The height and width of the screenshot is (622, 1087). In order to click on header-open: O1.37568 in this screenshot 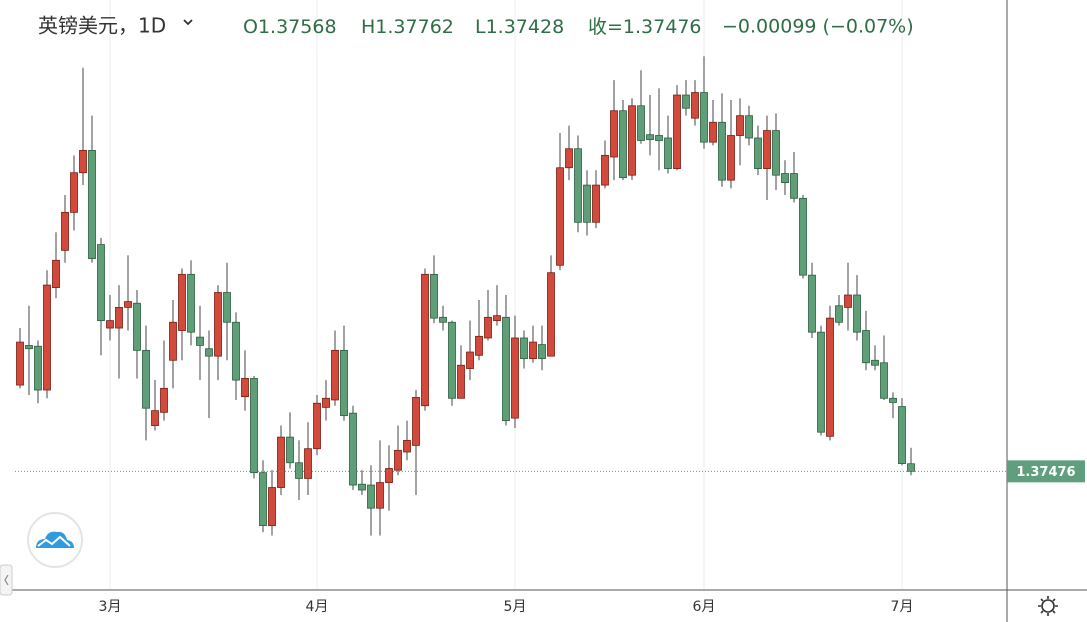, I will do `click(290, 27)`.